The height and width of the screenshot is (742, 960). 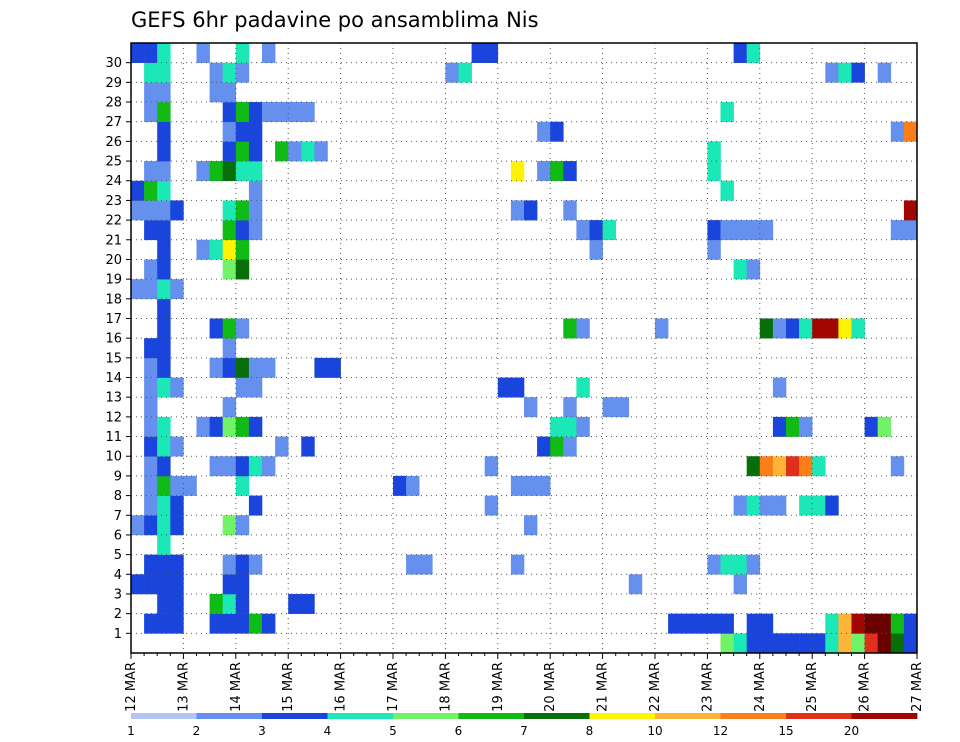 What do you see at coordinates (113, 299) in the screenshot?
I see `y-tick-label: 18` at bounding box center [113, 299].